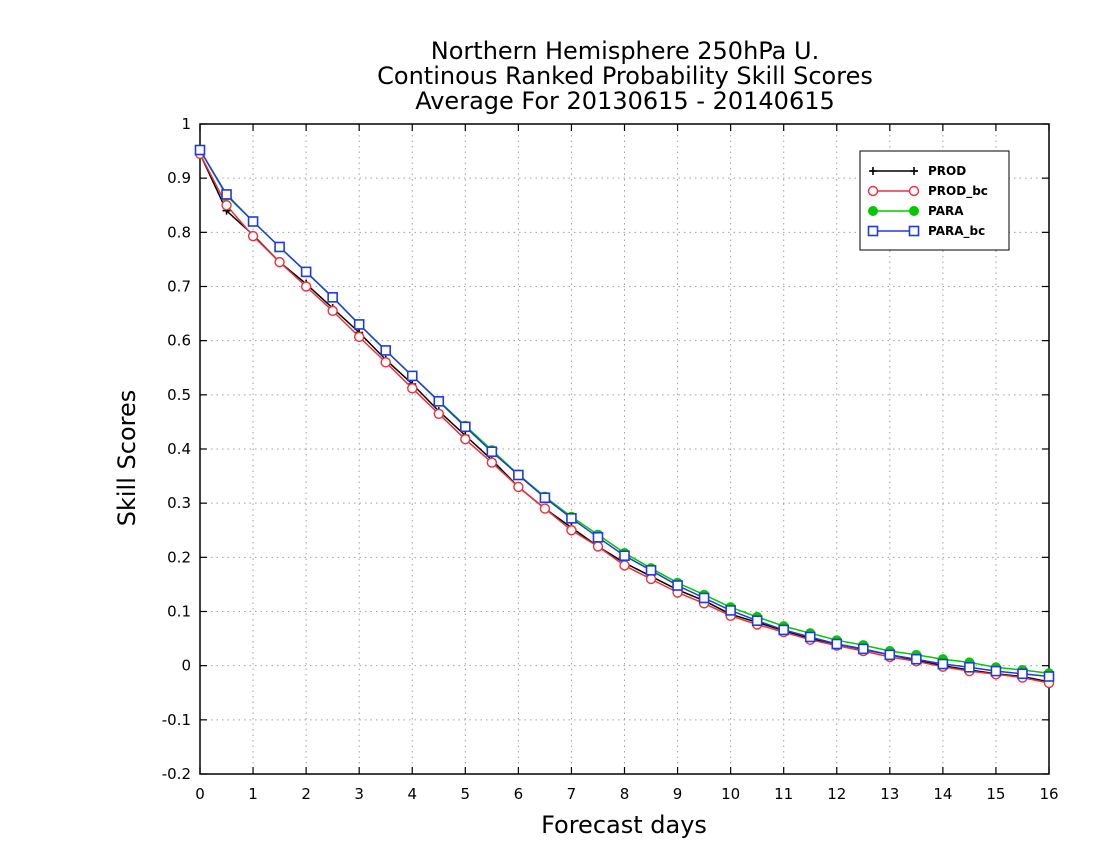  I want to click on x-tick-label: 4, so click(412, 794).